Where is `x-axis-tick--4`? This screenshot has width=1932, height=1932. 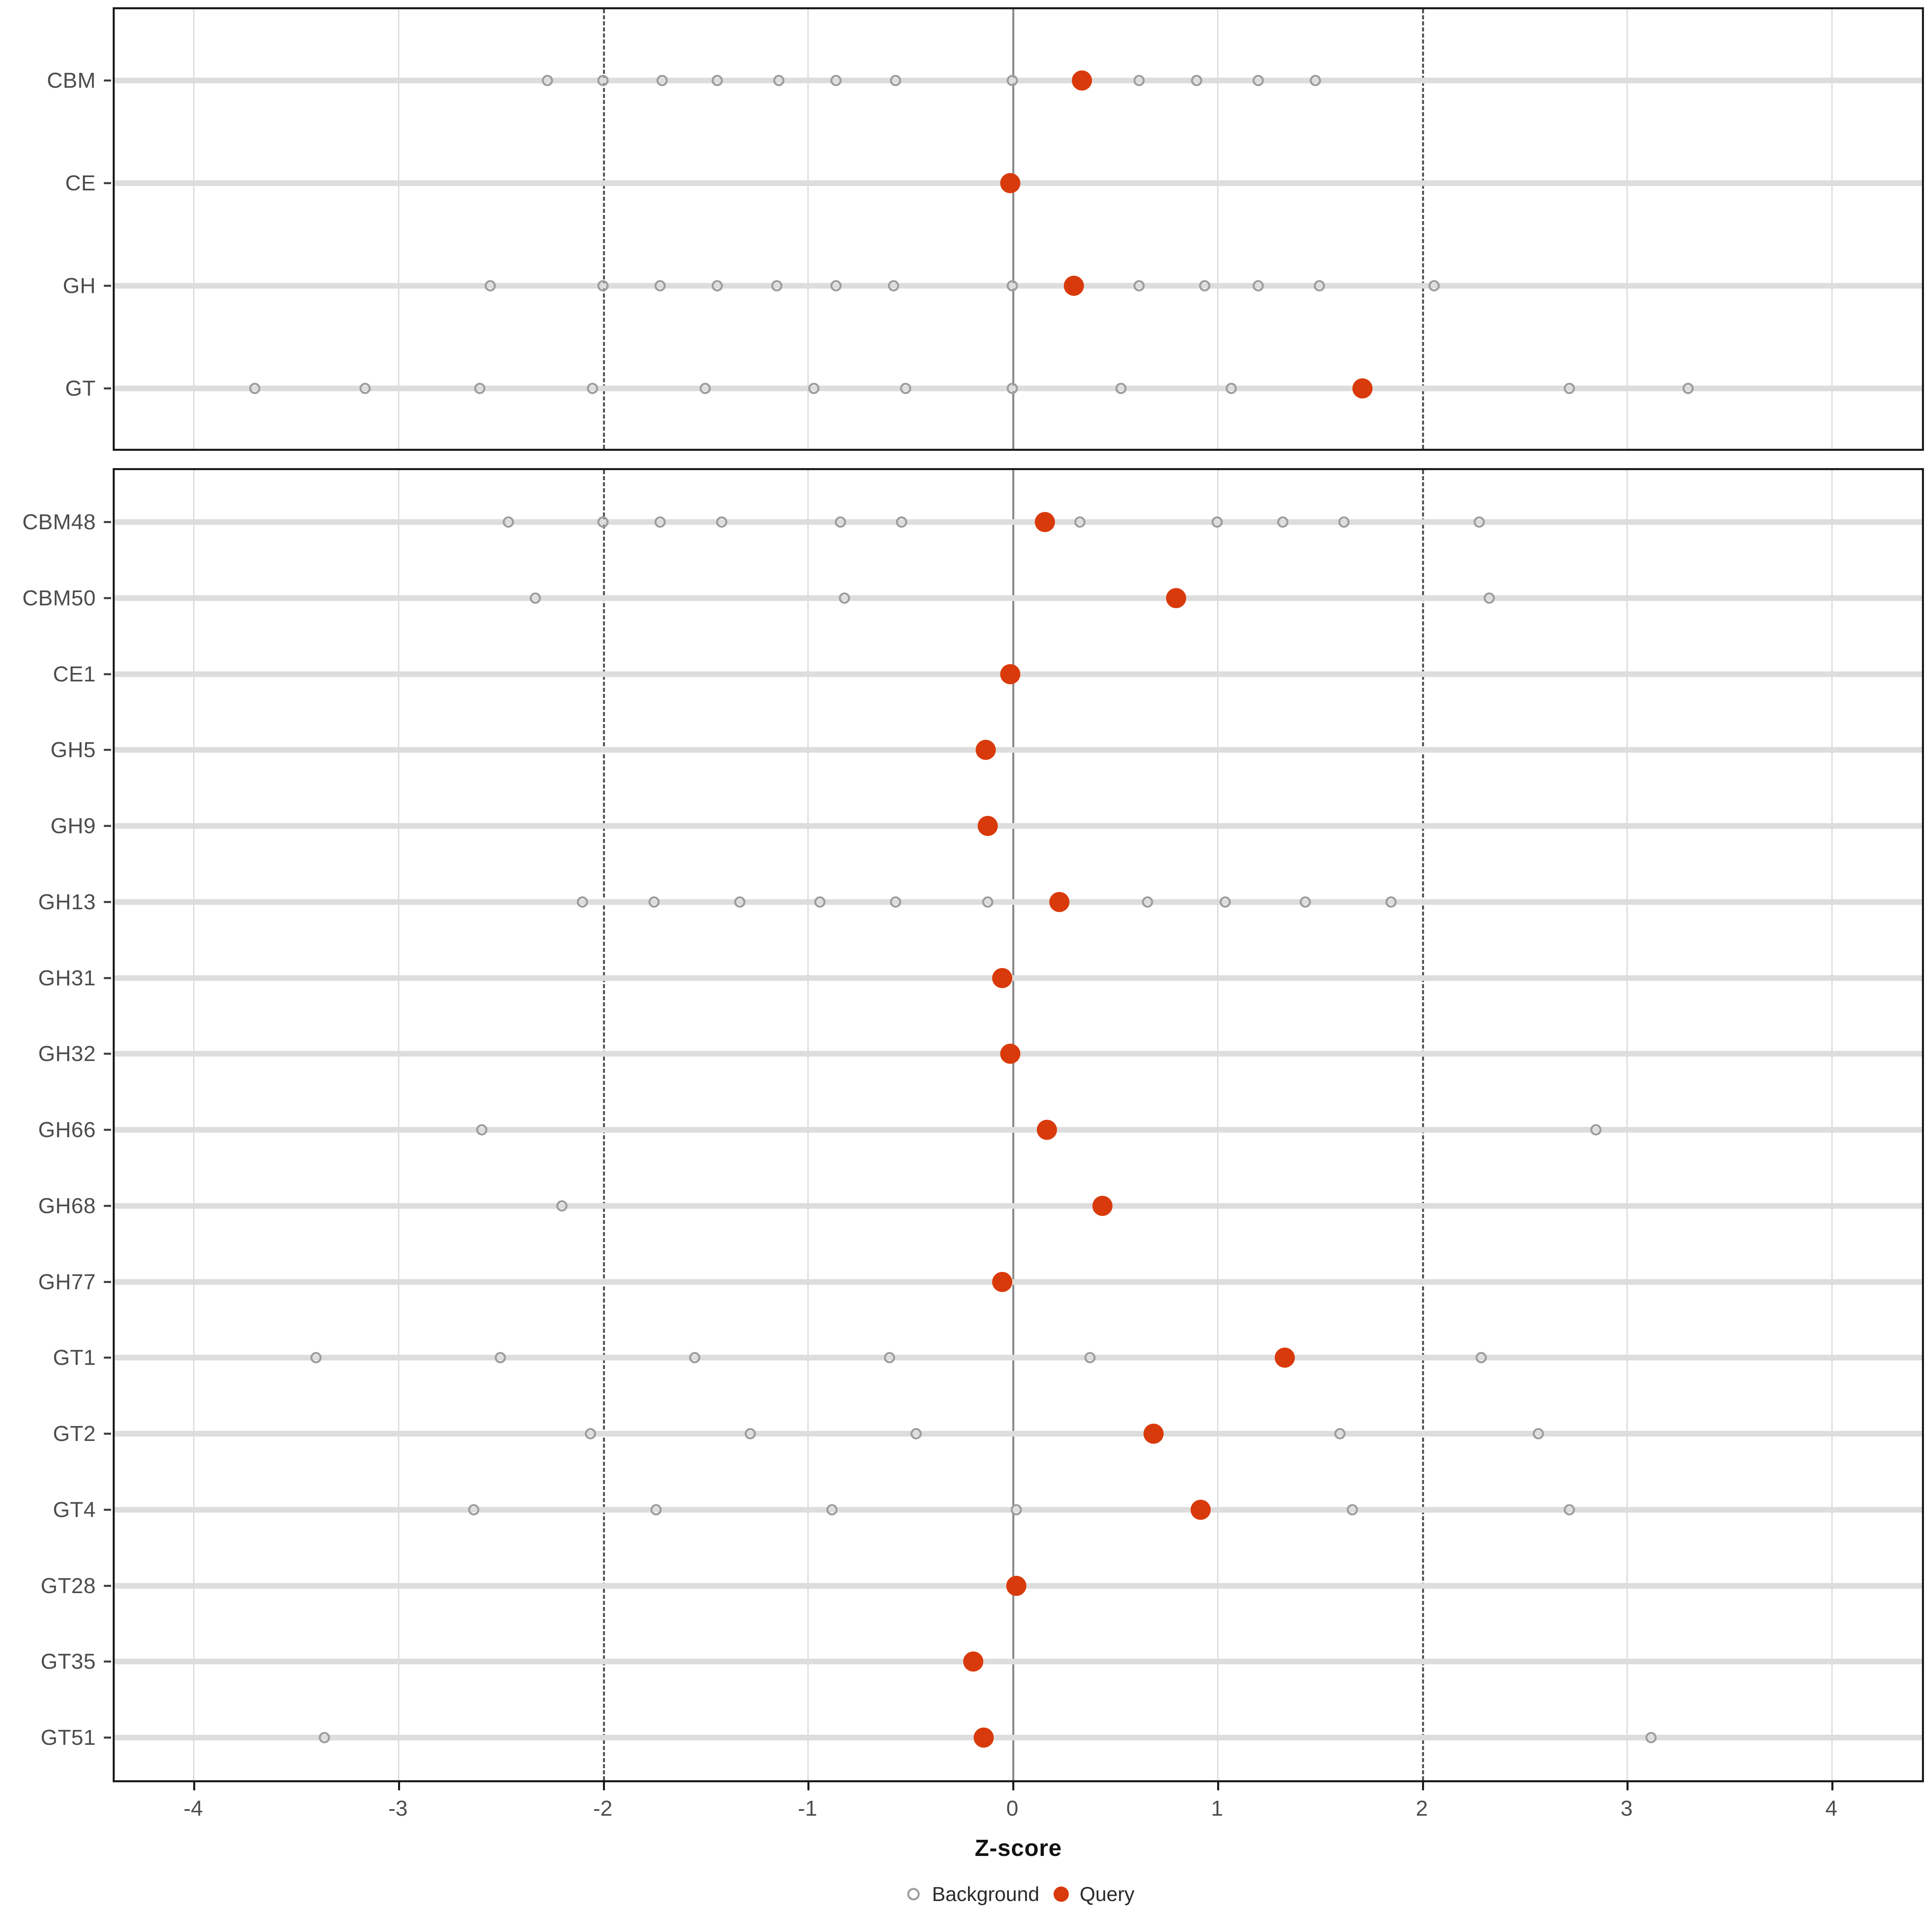 x-axis-tick--4 is located at coordinates (194, 1786).